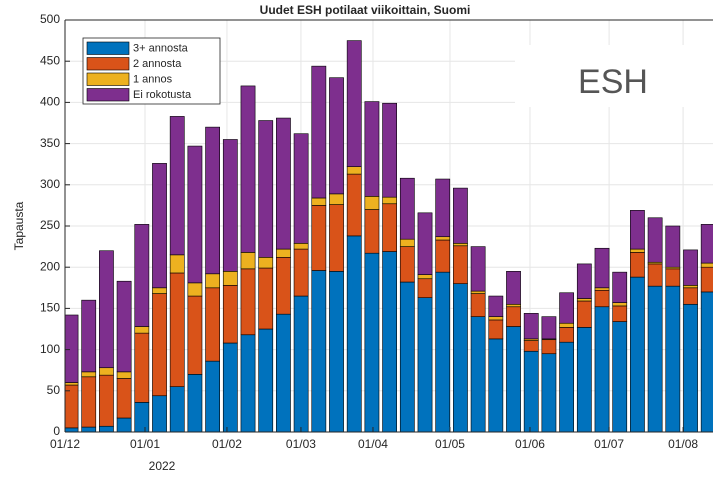 This screenshot has height=478, width=713. I want to click on legend-label: 3+ annosta, so click(161, 49).